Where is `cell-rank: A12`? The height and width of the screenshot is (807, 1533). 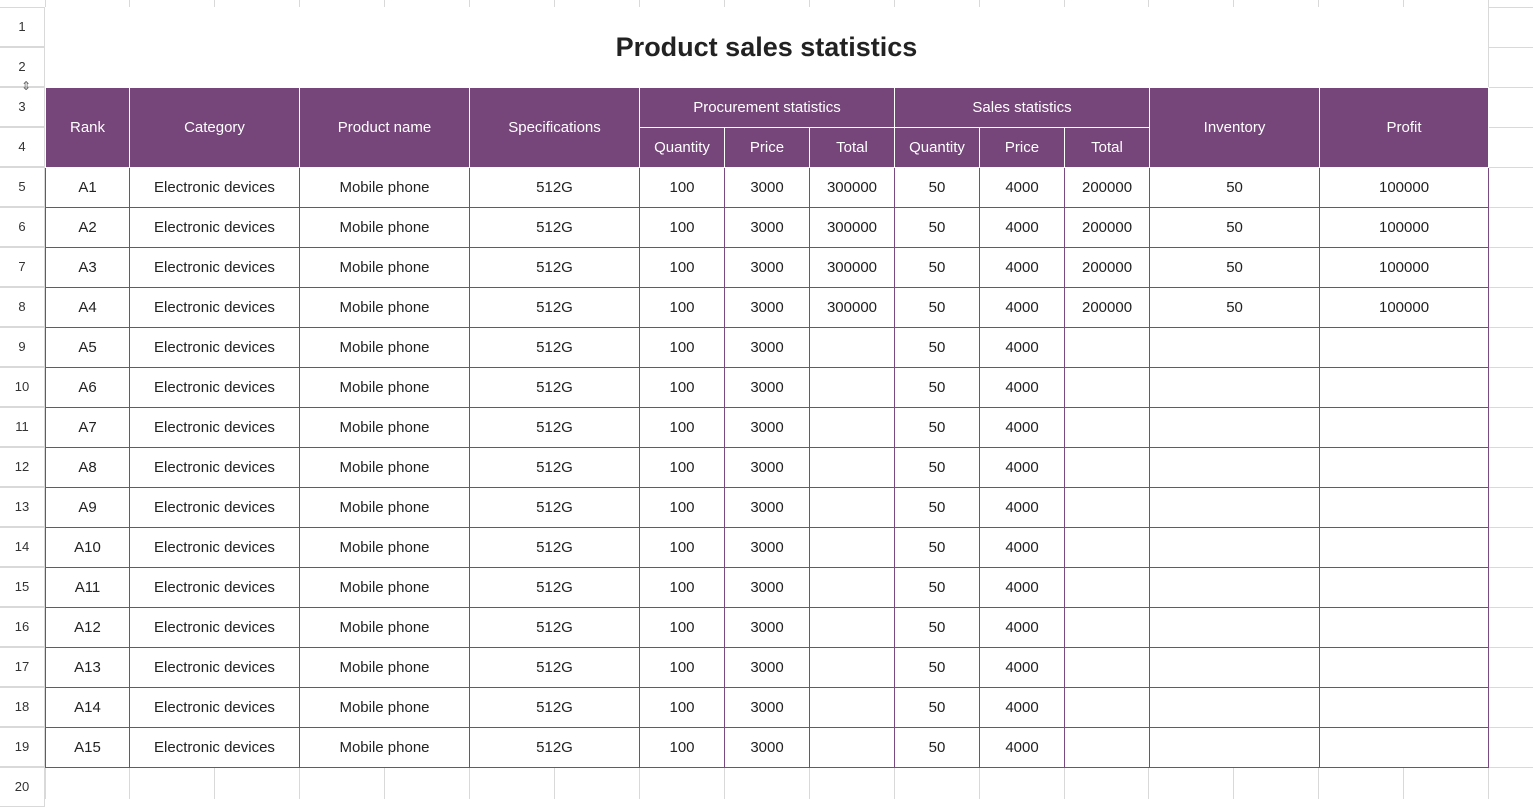
cell-rank: A12 is located at coordinates (87, 627).